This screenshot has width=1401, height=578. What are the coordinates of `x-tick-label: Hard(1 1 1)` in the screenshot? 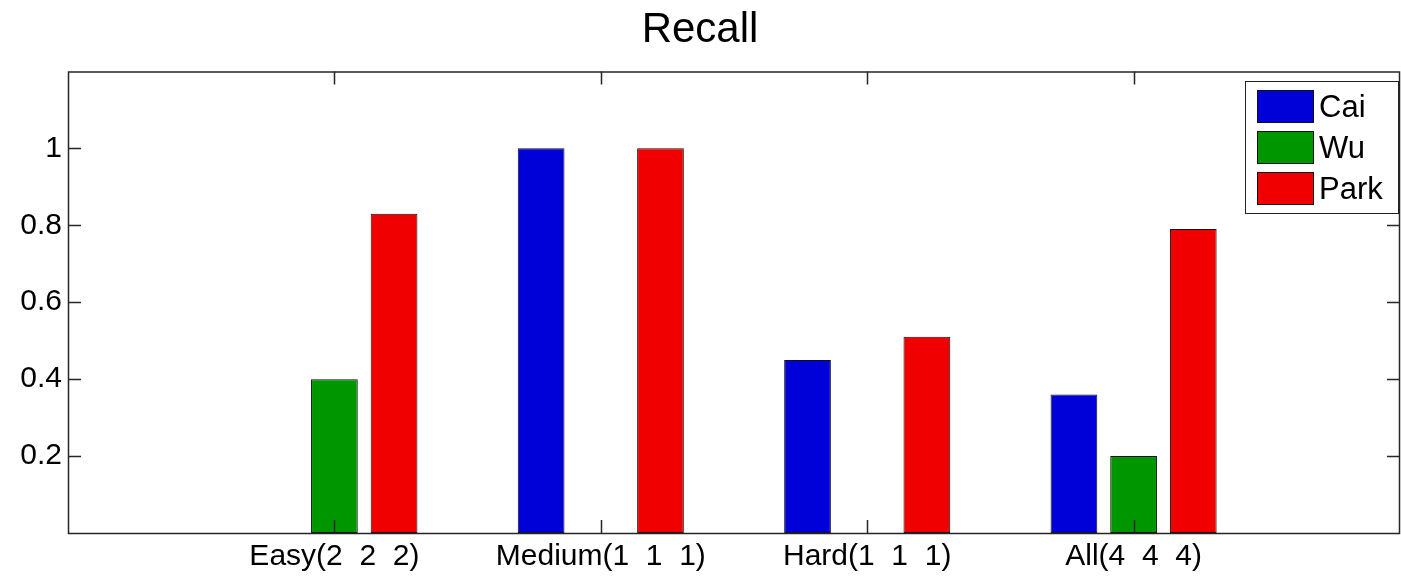 It's located at (867, 555).